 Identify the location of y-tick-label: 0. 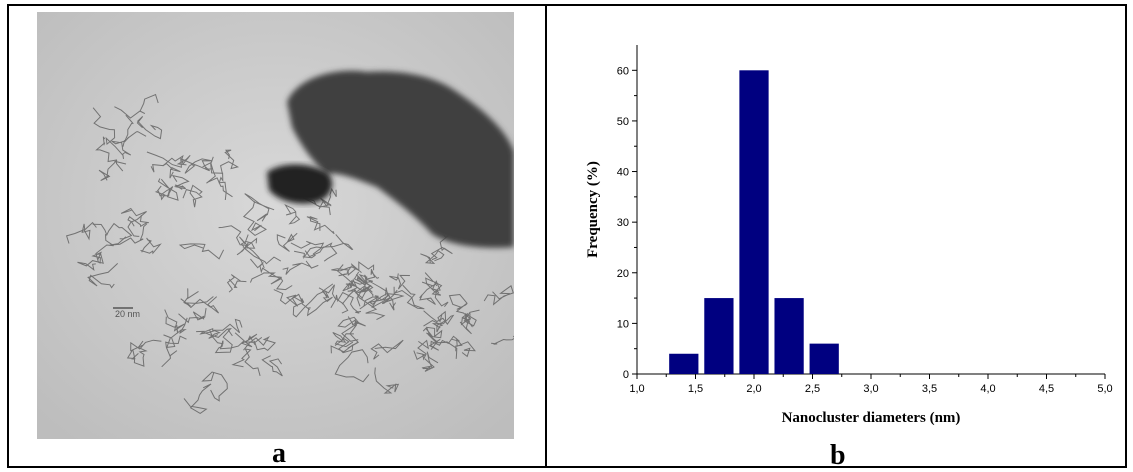
(626, 375).